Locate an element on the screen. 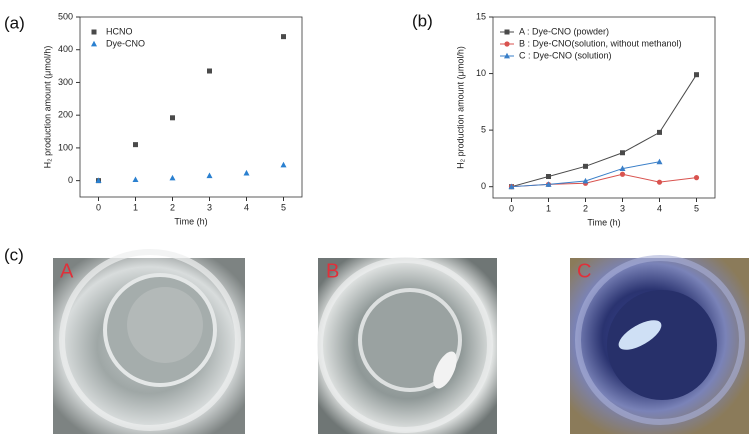  y-tick-label: 500 is located at coordinates (65, 16).